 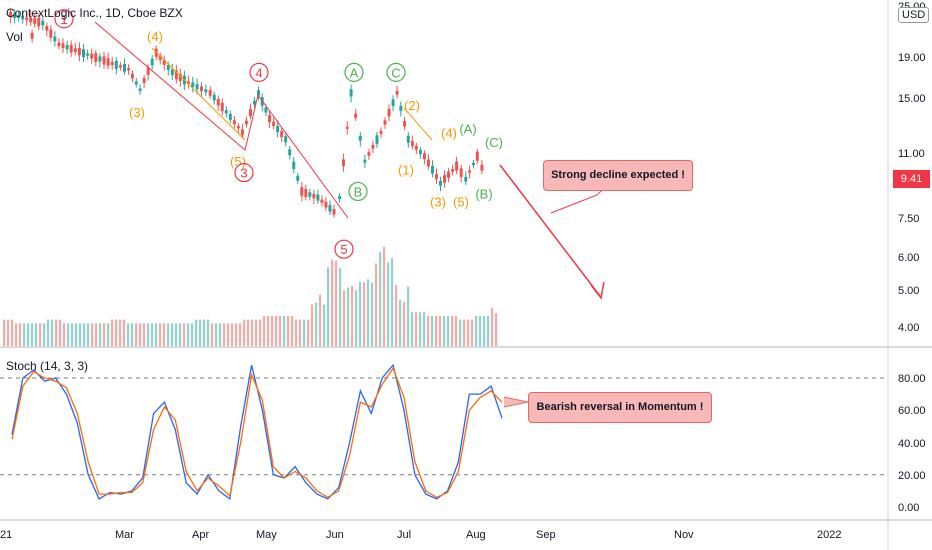 What do you see at coordinates (912, 99) in the screenshot?
I see `price-tick-label: 15.00` at bounding box center [912, 99].